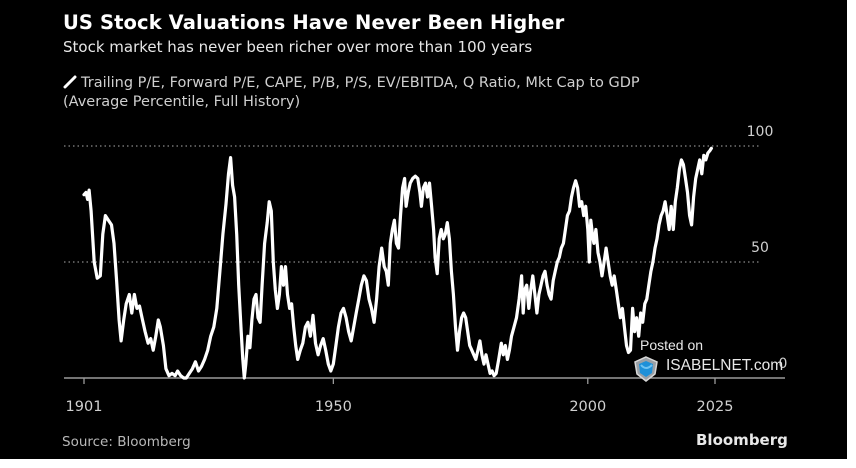 The height and width of the screenshot is (468, 856). I want to click on x-tick-label: 1901, so click(84, 407).